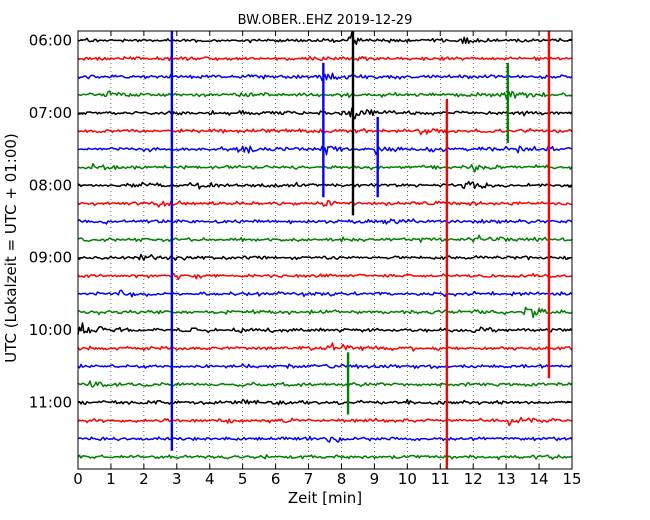  What do you see at coordinates (539, 479) in the screenshot?
I see `x-tick-label: 14` at bounding box center [539, 479].